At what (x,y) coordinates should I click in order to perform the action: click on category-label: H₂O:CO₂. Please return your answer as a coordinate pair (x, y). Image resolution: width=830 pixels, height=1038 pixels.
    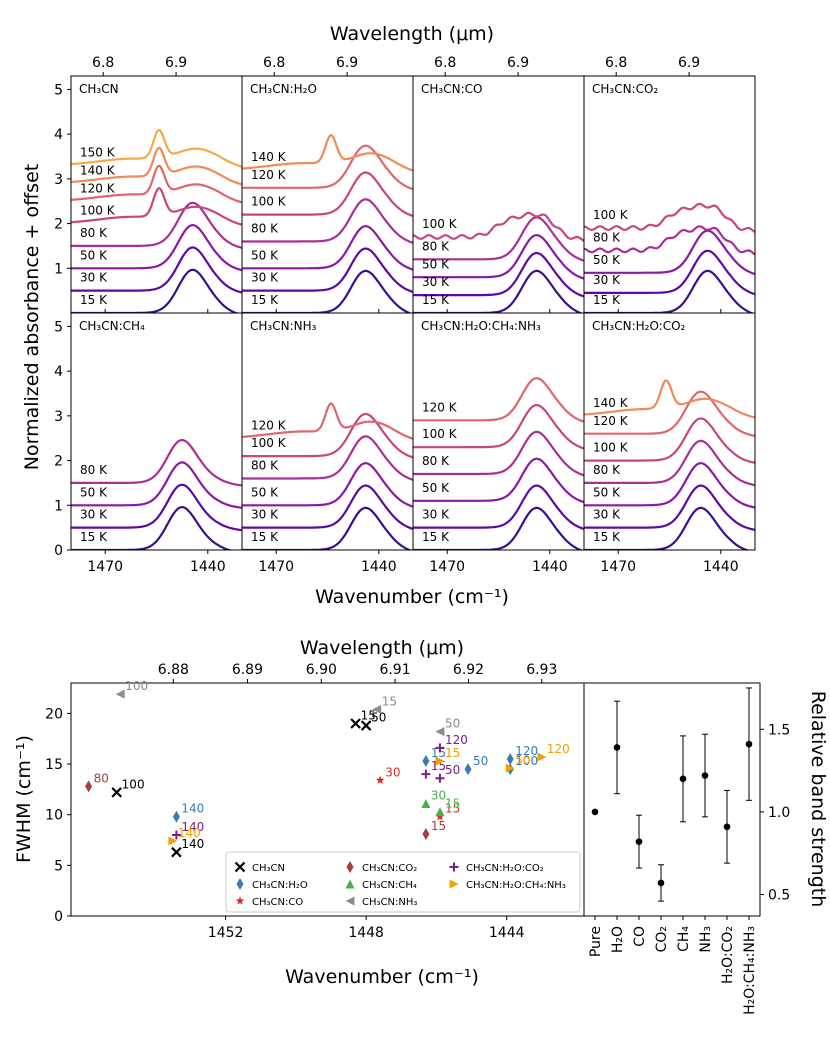
    Looking at the image, I should click on (728, 955).